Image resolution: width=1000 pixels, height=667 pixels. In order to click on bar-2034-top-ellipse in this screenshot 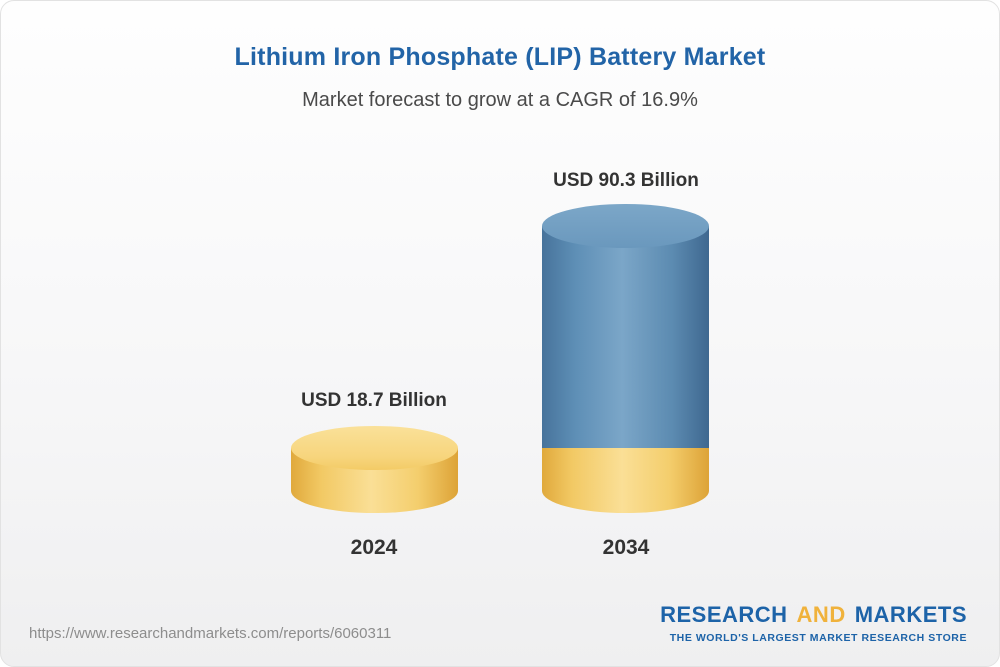, I will do `click(625, 226)`.